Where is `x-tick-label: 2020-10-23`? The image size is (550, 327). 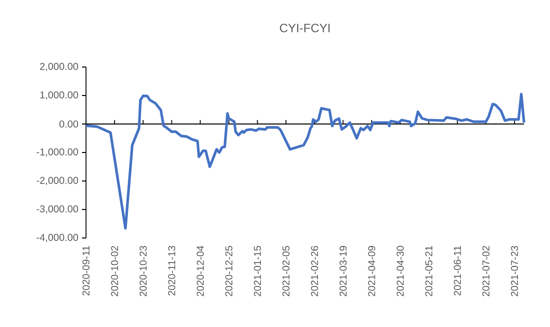 x-tick-label: 2020-10-23 is located at coordinates (143, 271).